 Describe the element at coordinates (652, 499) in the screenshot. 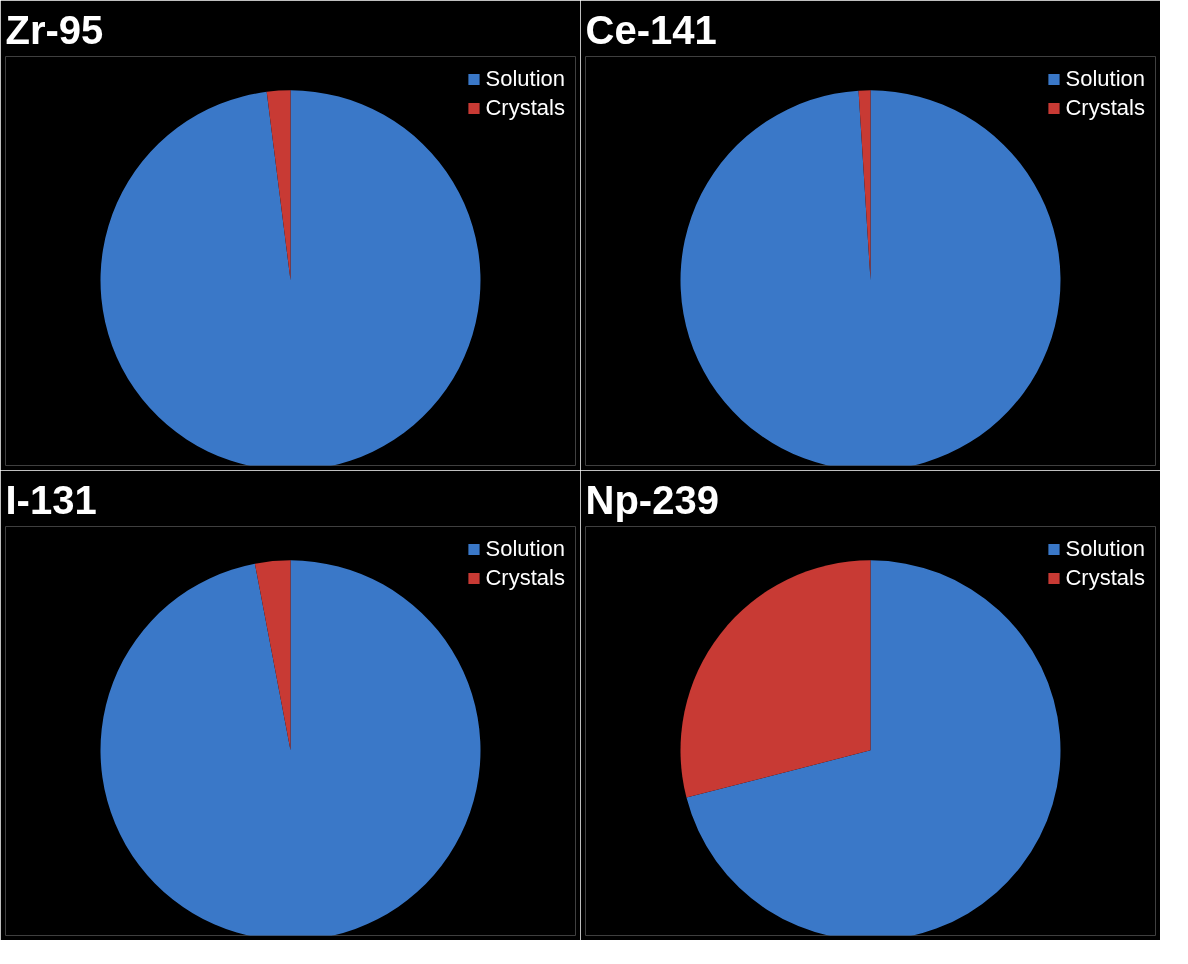

I see `chart-title: Np-239` at that location.